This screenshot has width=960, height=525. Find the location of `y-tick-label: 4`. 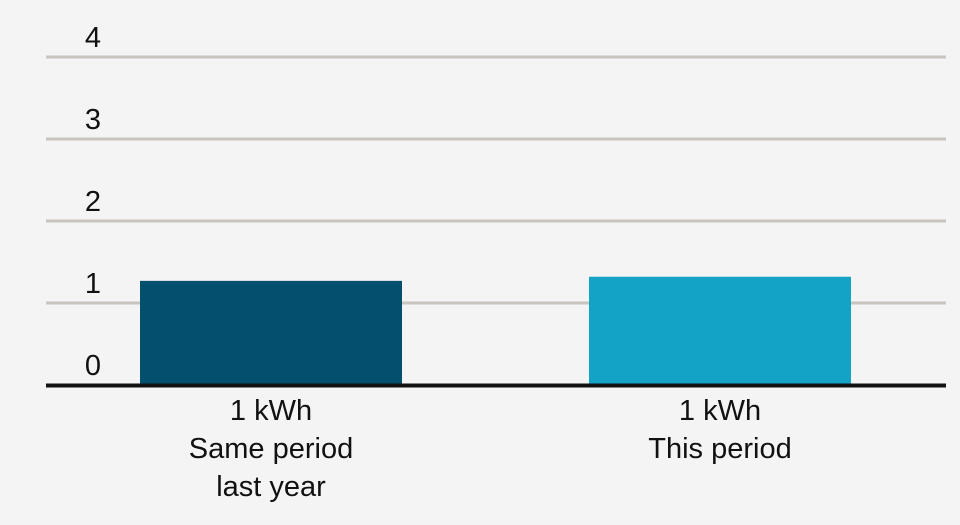

y-tick-label: 4 is located at coordinates (93, 38).